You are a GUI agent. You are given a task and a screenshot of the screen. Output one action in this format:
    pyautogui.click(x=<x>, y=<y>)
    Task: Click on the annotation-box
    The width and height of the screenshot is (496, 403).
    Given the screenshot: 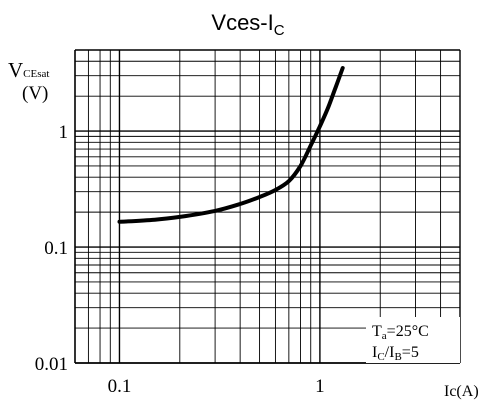 What is the action you would take?
    pyautogui.click(x=413, y=340)
    